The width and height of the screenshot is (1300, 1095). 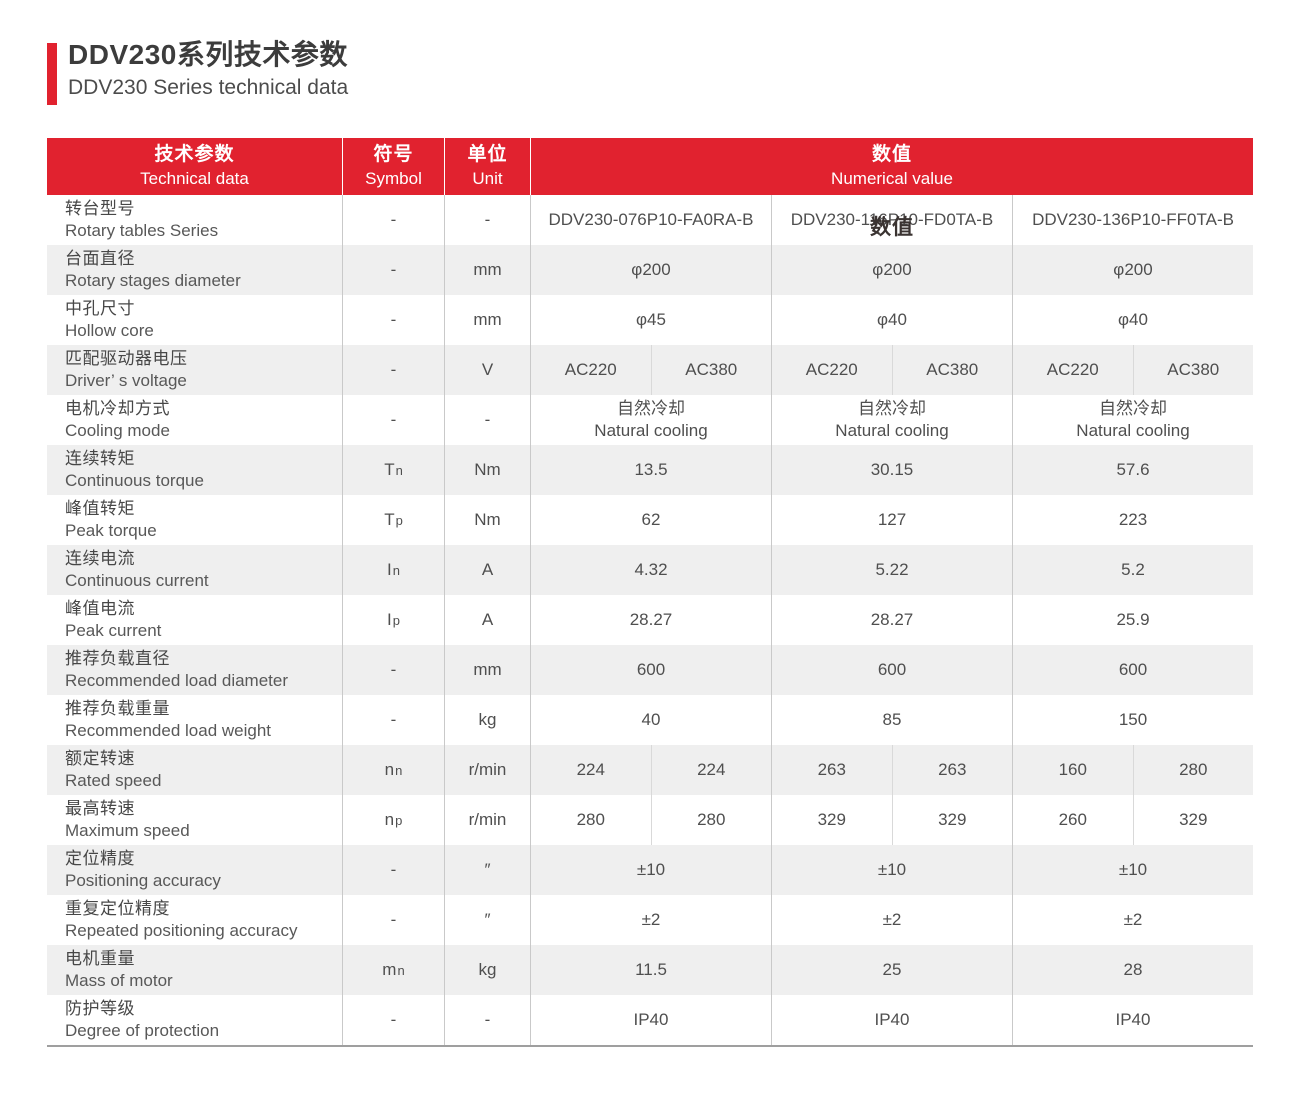 I want to click on table-row: 中孔尺寸 Hollow core - mm φ45 φ40 φ40, so click(x=650, y=320).